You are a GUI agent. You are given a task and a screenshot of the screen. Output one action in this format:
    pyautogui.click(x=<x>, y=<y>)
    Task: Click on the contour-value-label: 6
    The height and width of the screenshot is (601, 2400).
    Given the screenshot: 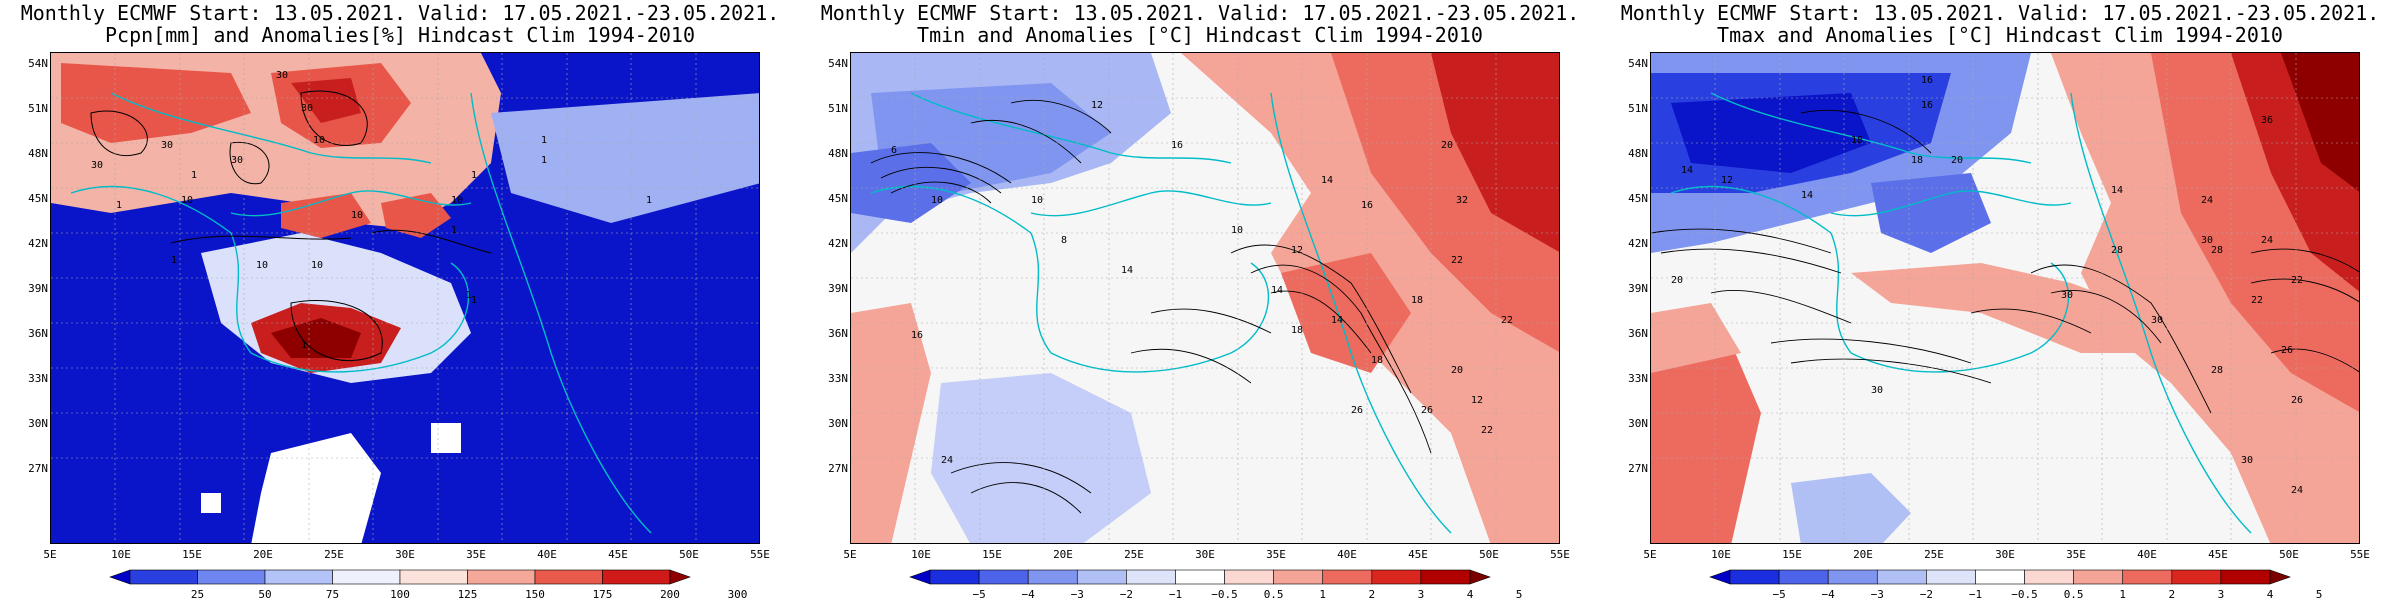 What is the action you would take?
    pyautogui.click(x=894, y=150)
    